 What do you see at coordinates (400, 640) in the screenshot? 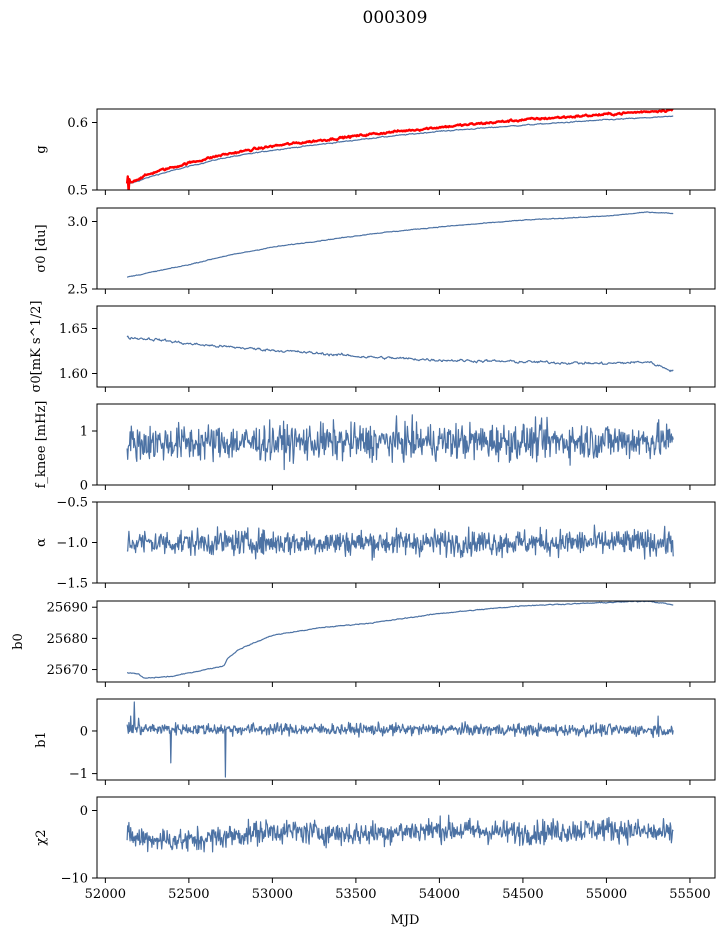
I see `series-line-b0` at bounding box center [400, 640].